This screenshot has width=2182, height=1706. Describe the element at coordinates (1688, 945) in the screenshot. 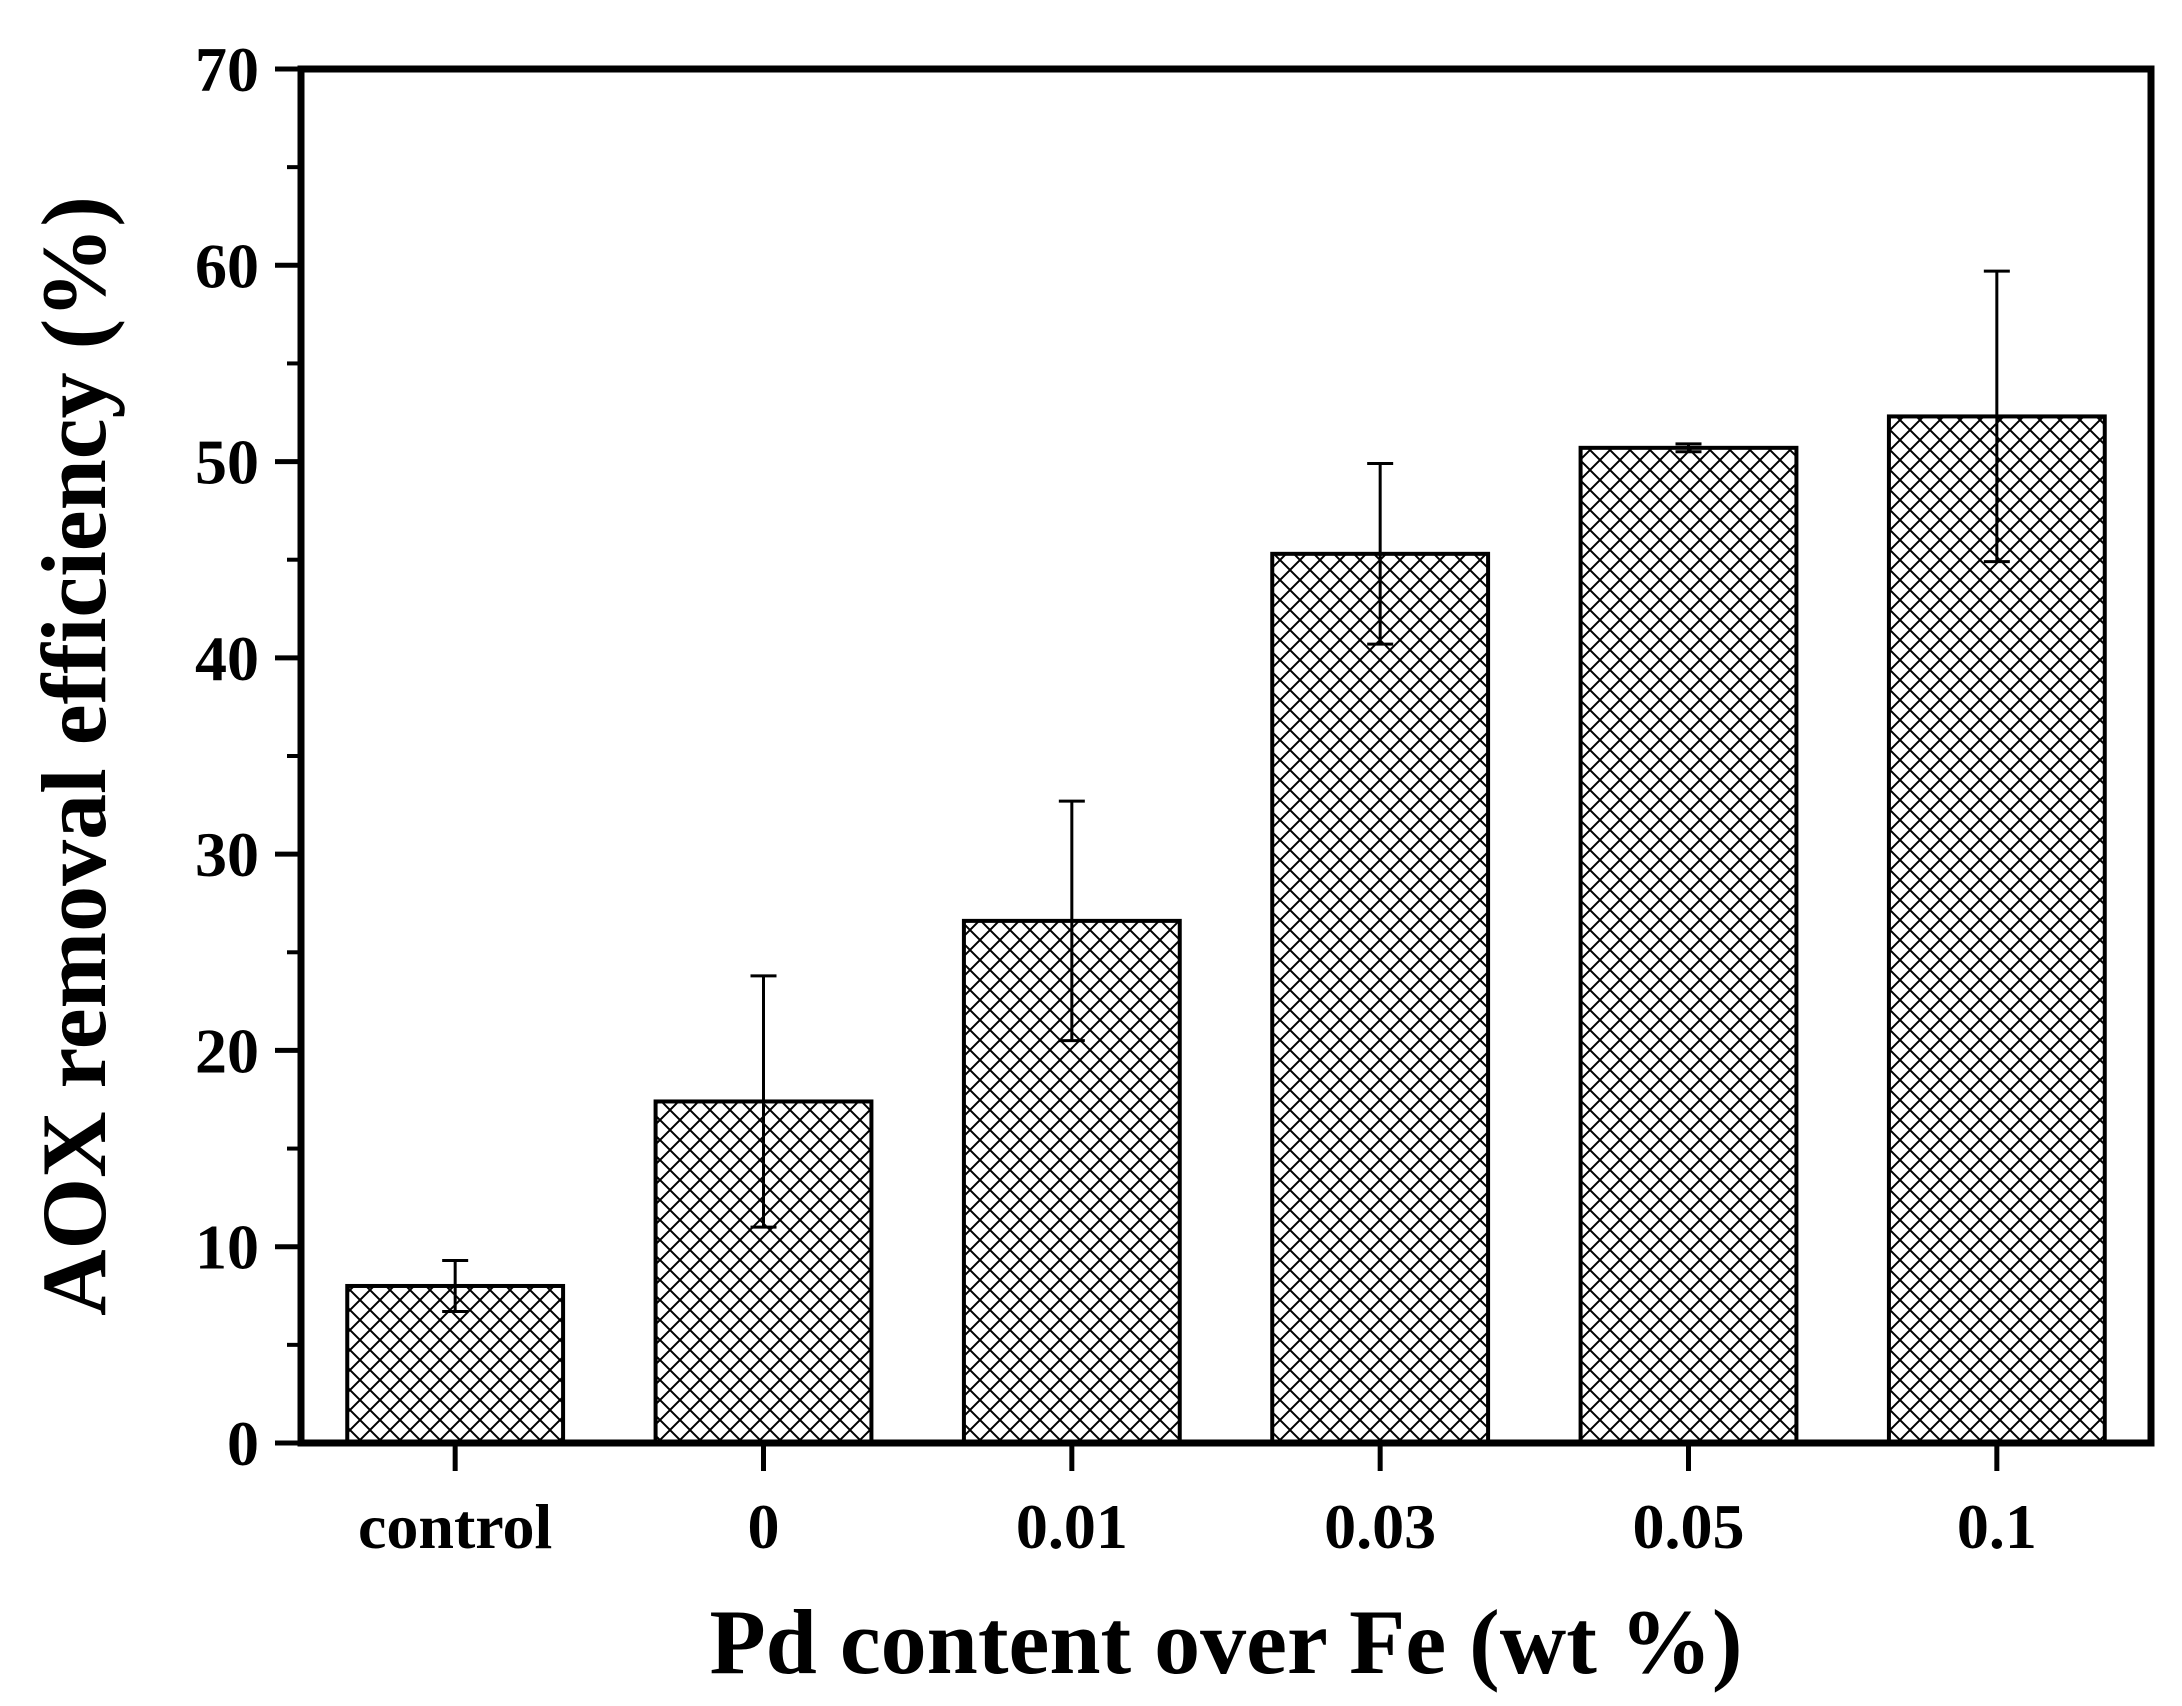

I see `bar-0.05` at that location.